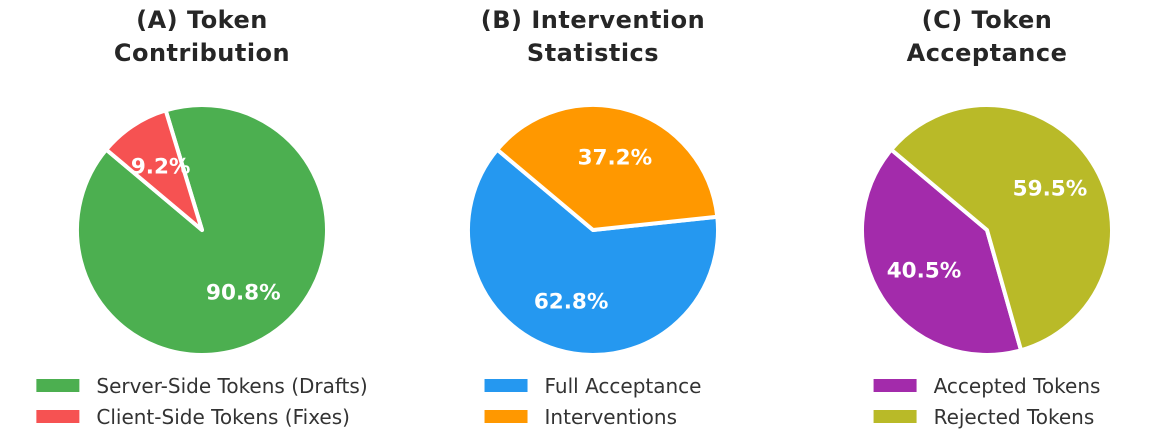 The height and width of the screenshot is (446, 1153). Describe the element at coordinates (1050, 189) in the screenshot. I see `slice-percent-label: 59.5%` at that location.